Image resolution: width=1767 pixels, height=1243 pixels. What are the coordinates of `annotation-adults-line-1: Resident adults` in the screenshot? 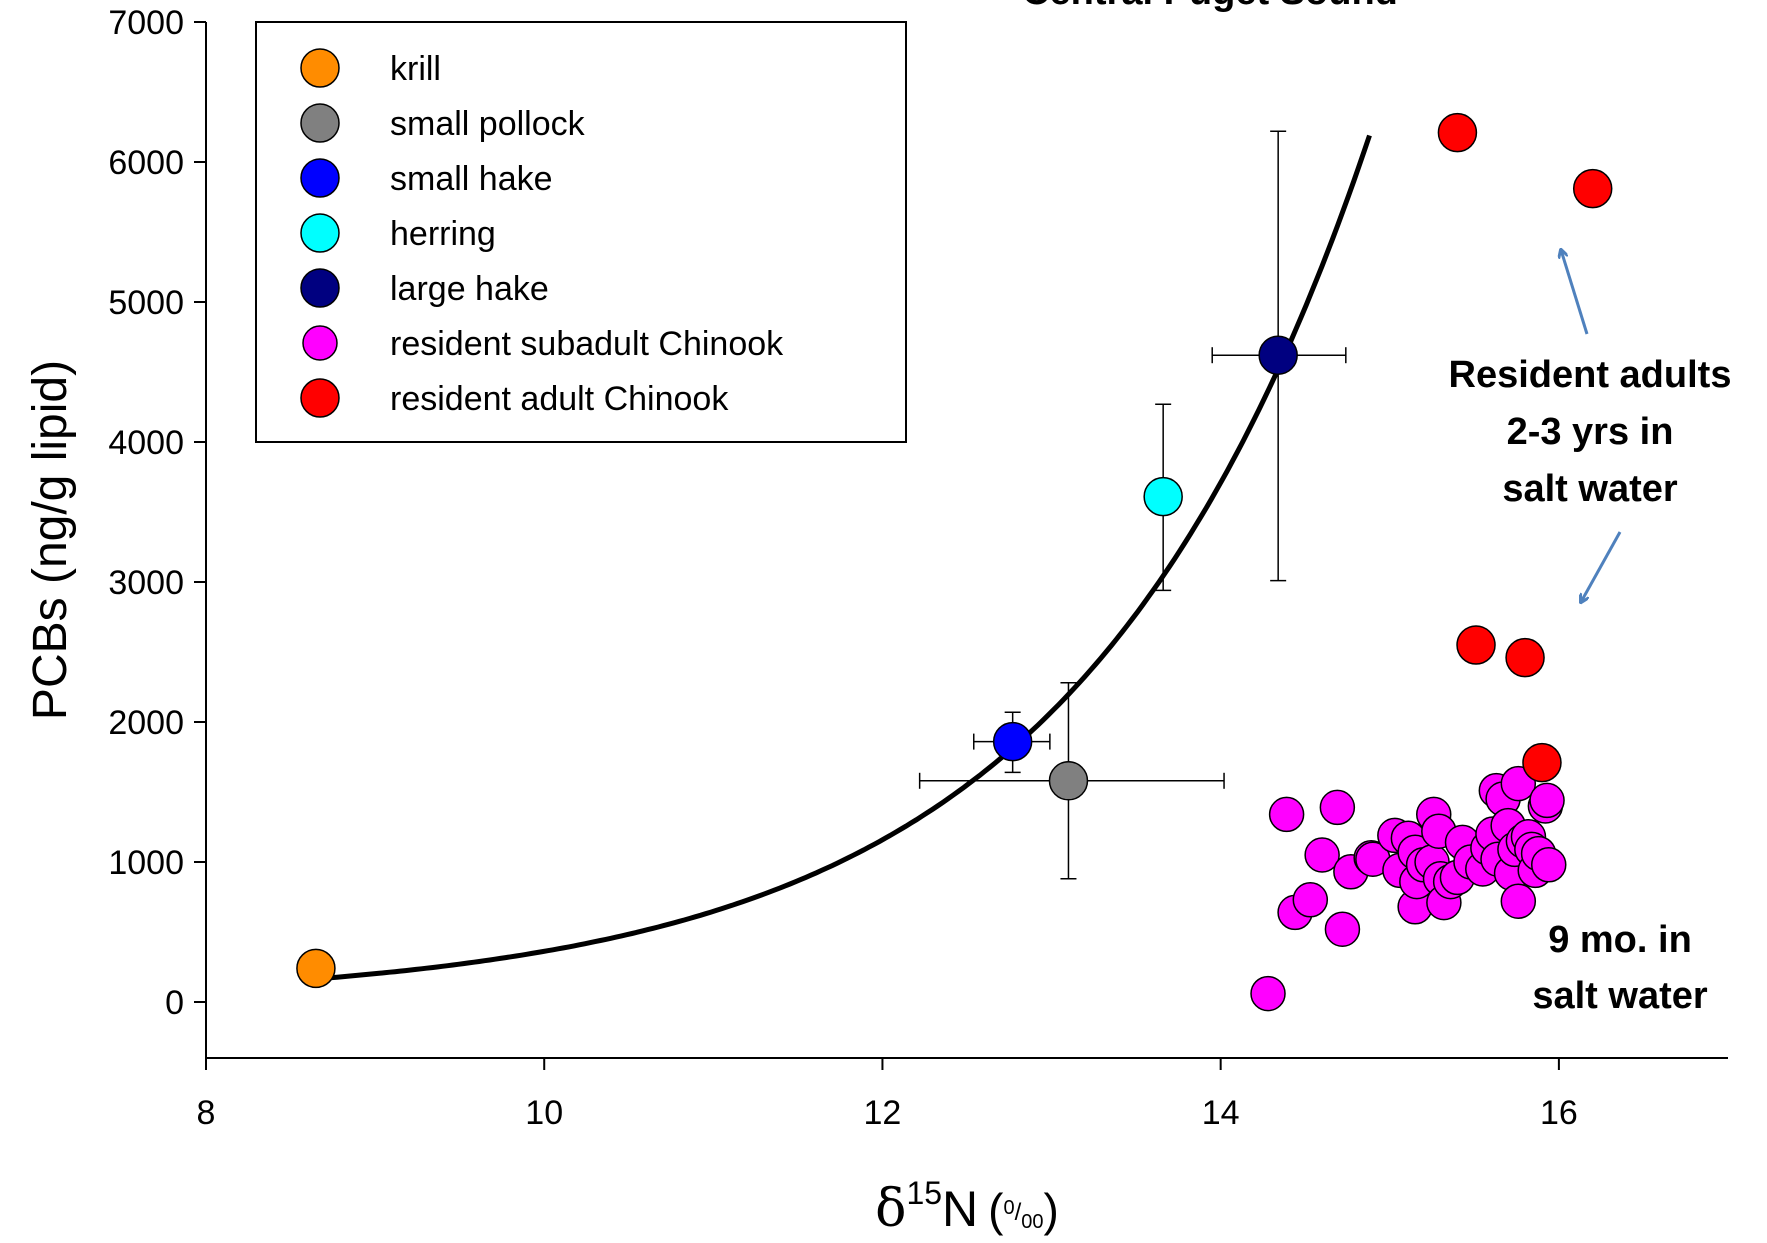 It's located at (1590, 375).